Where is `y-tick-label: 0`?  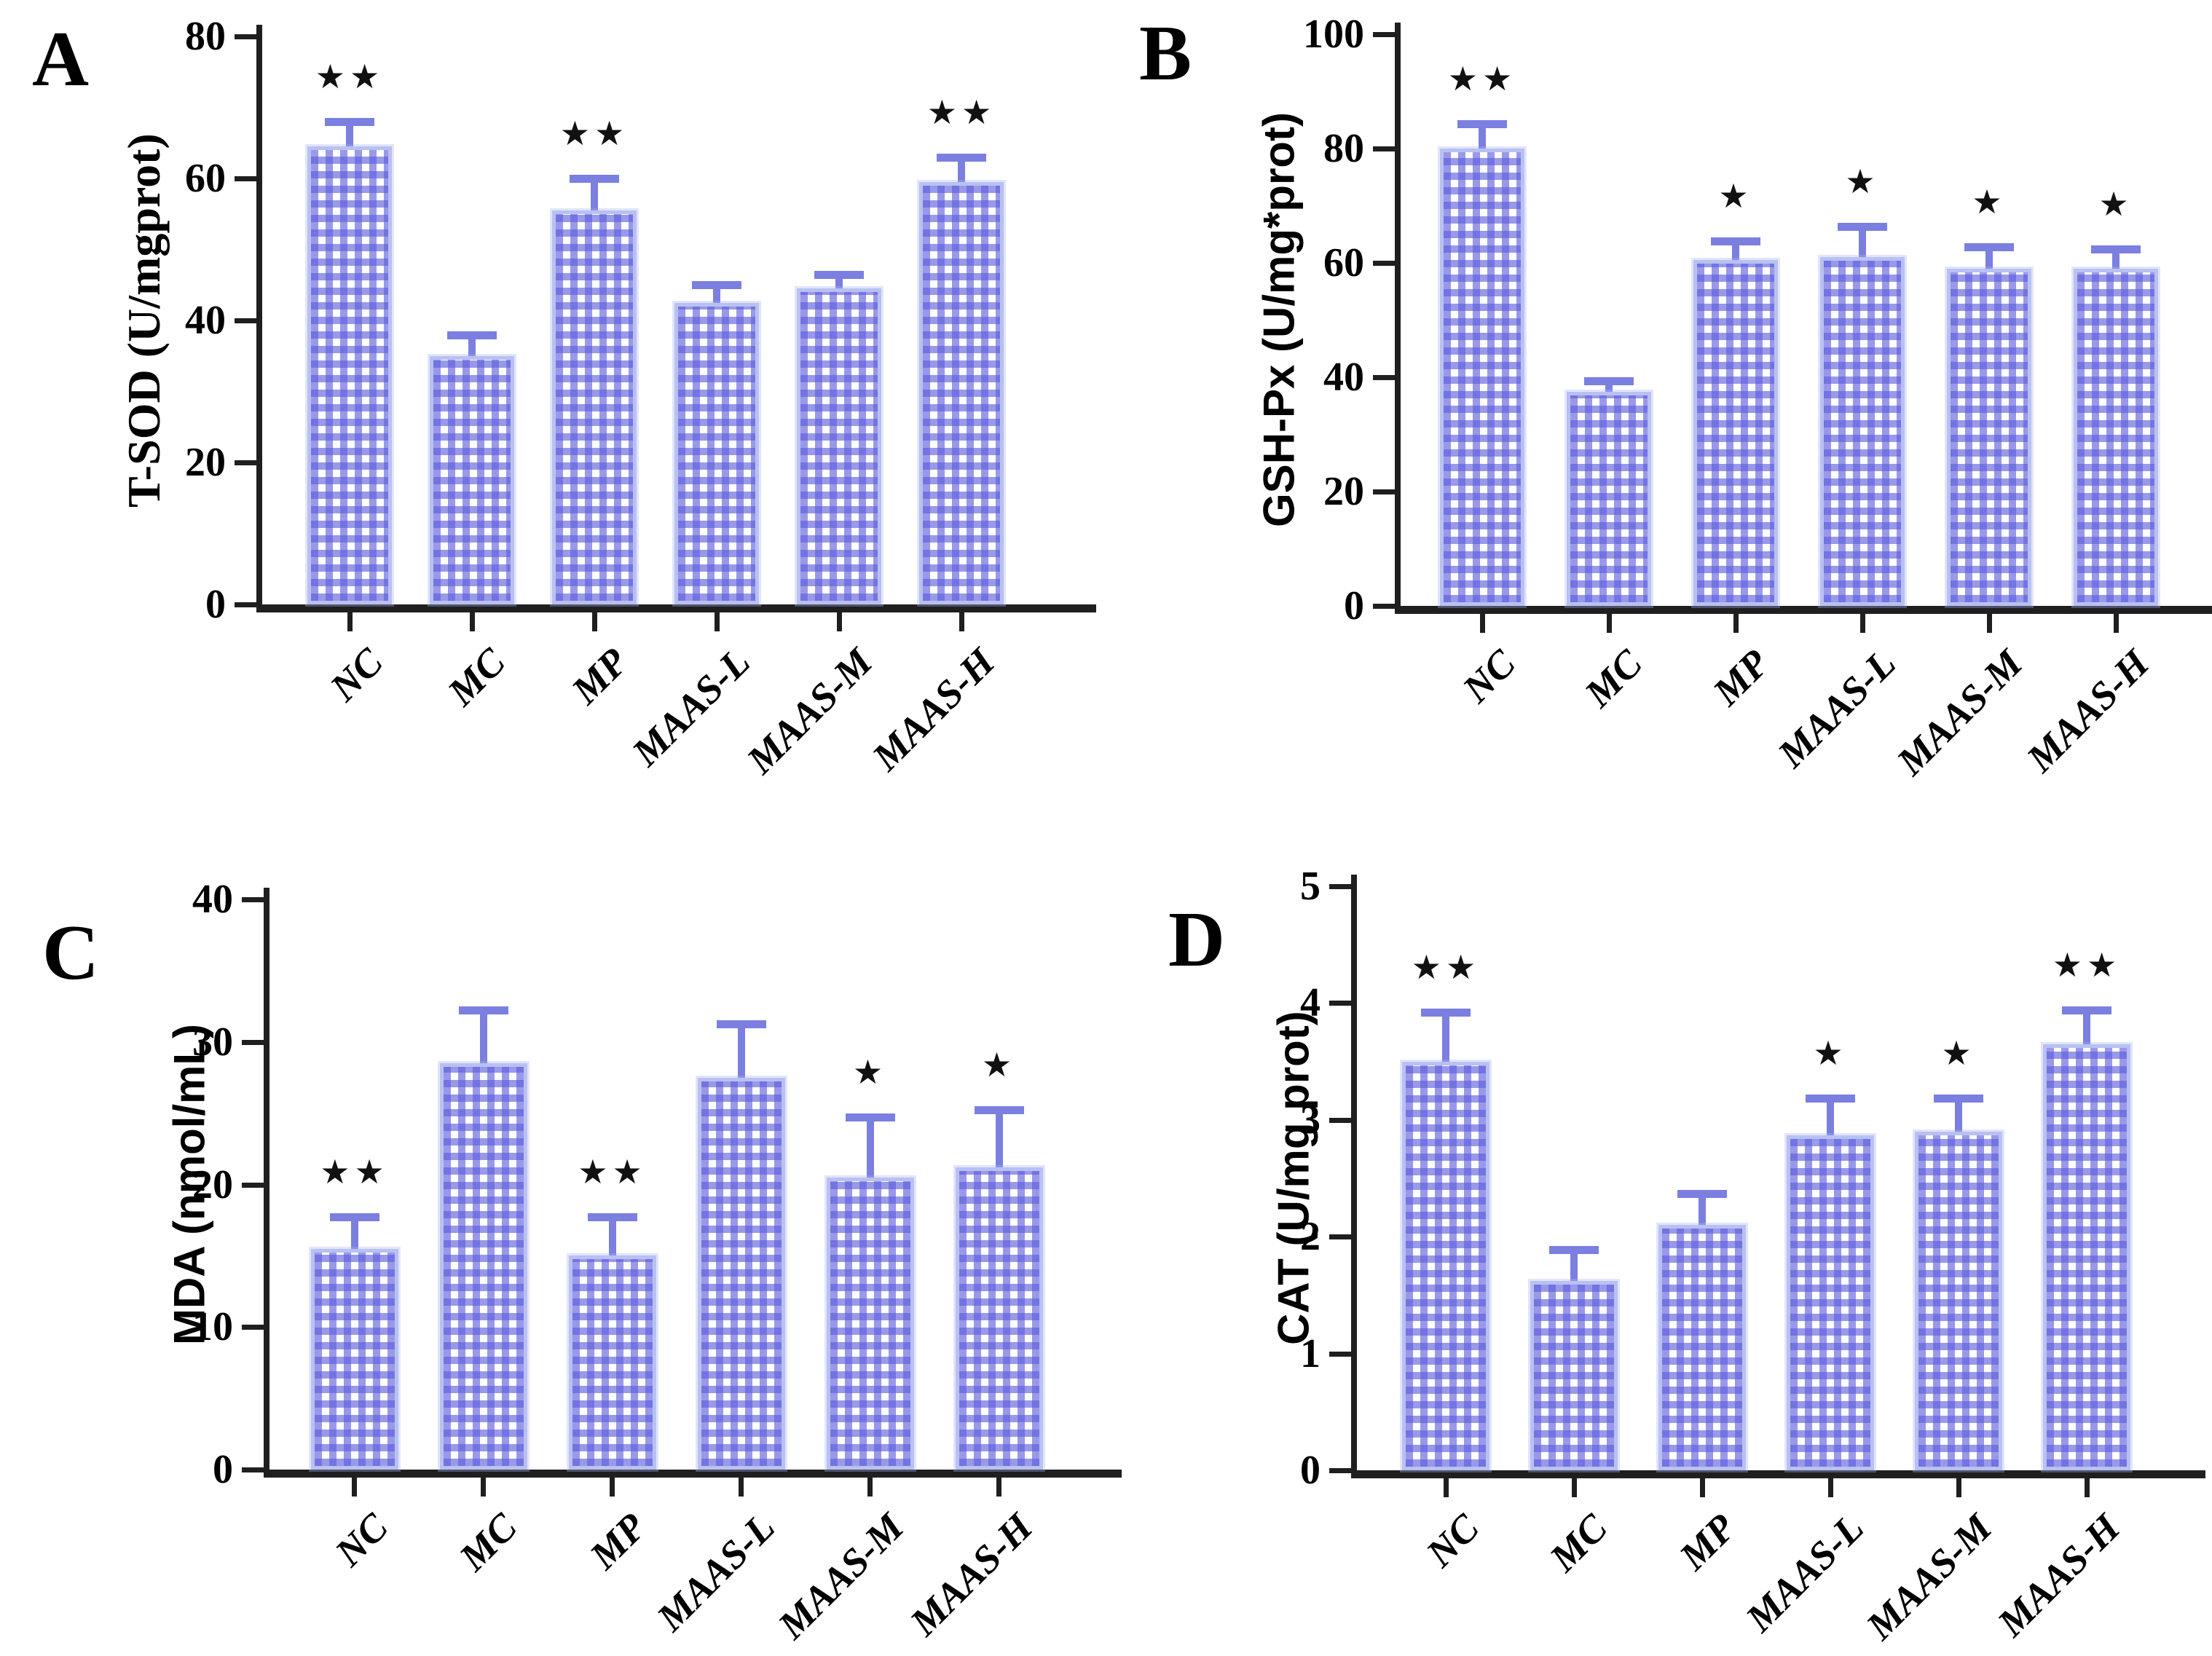 y-tick-label: 0 is located at coordinates (1310, 1471).